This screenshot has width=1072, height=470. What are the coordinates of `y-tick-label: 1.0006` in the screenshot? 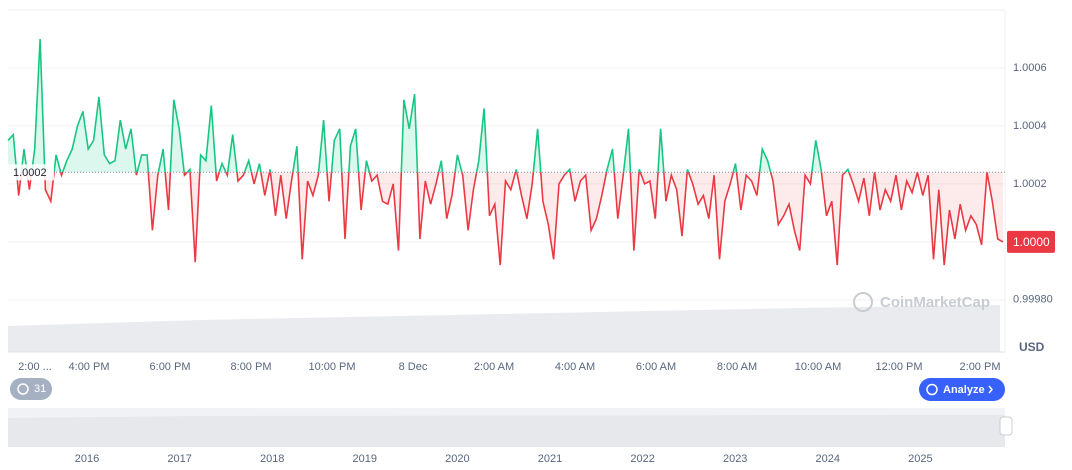 It's located at (1030, 68).